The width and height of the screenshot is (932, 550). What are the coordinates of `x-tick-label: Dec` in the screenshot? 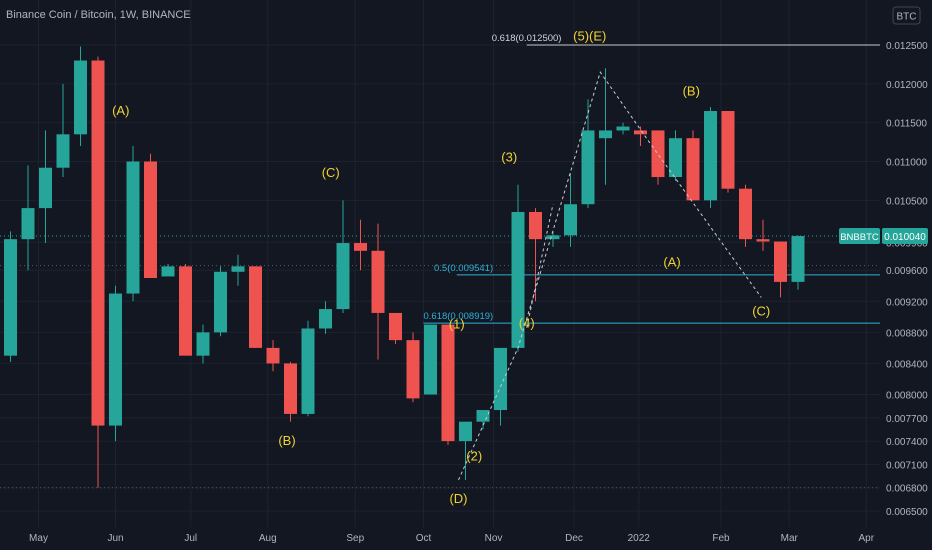 It's located at (574, 538).